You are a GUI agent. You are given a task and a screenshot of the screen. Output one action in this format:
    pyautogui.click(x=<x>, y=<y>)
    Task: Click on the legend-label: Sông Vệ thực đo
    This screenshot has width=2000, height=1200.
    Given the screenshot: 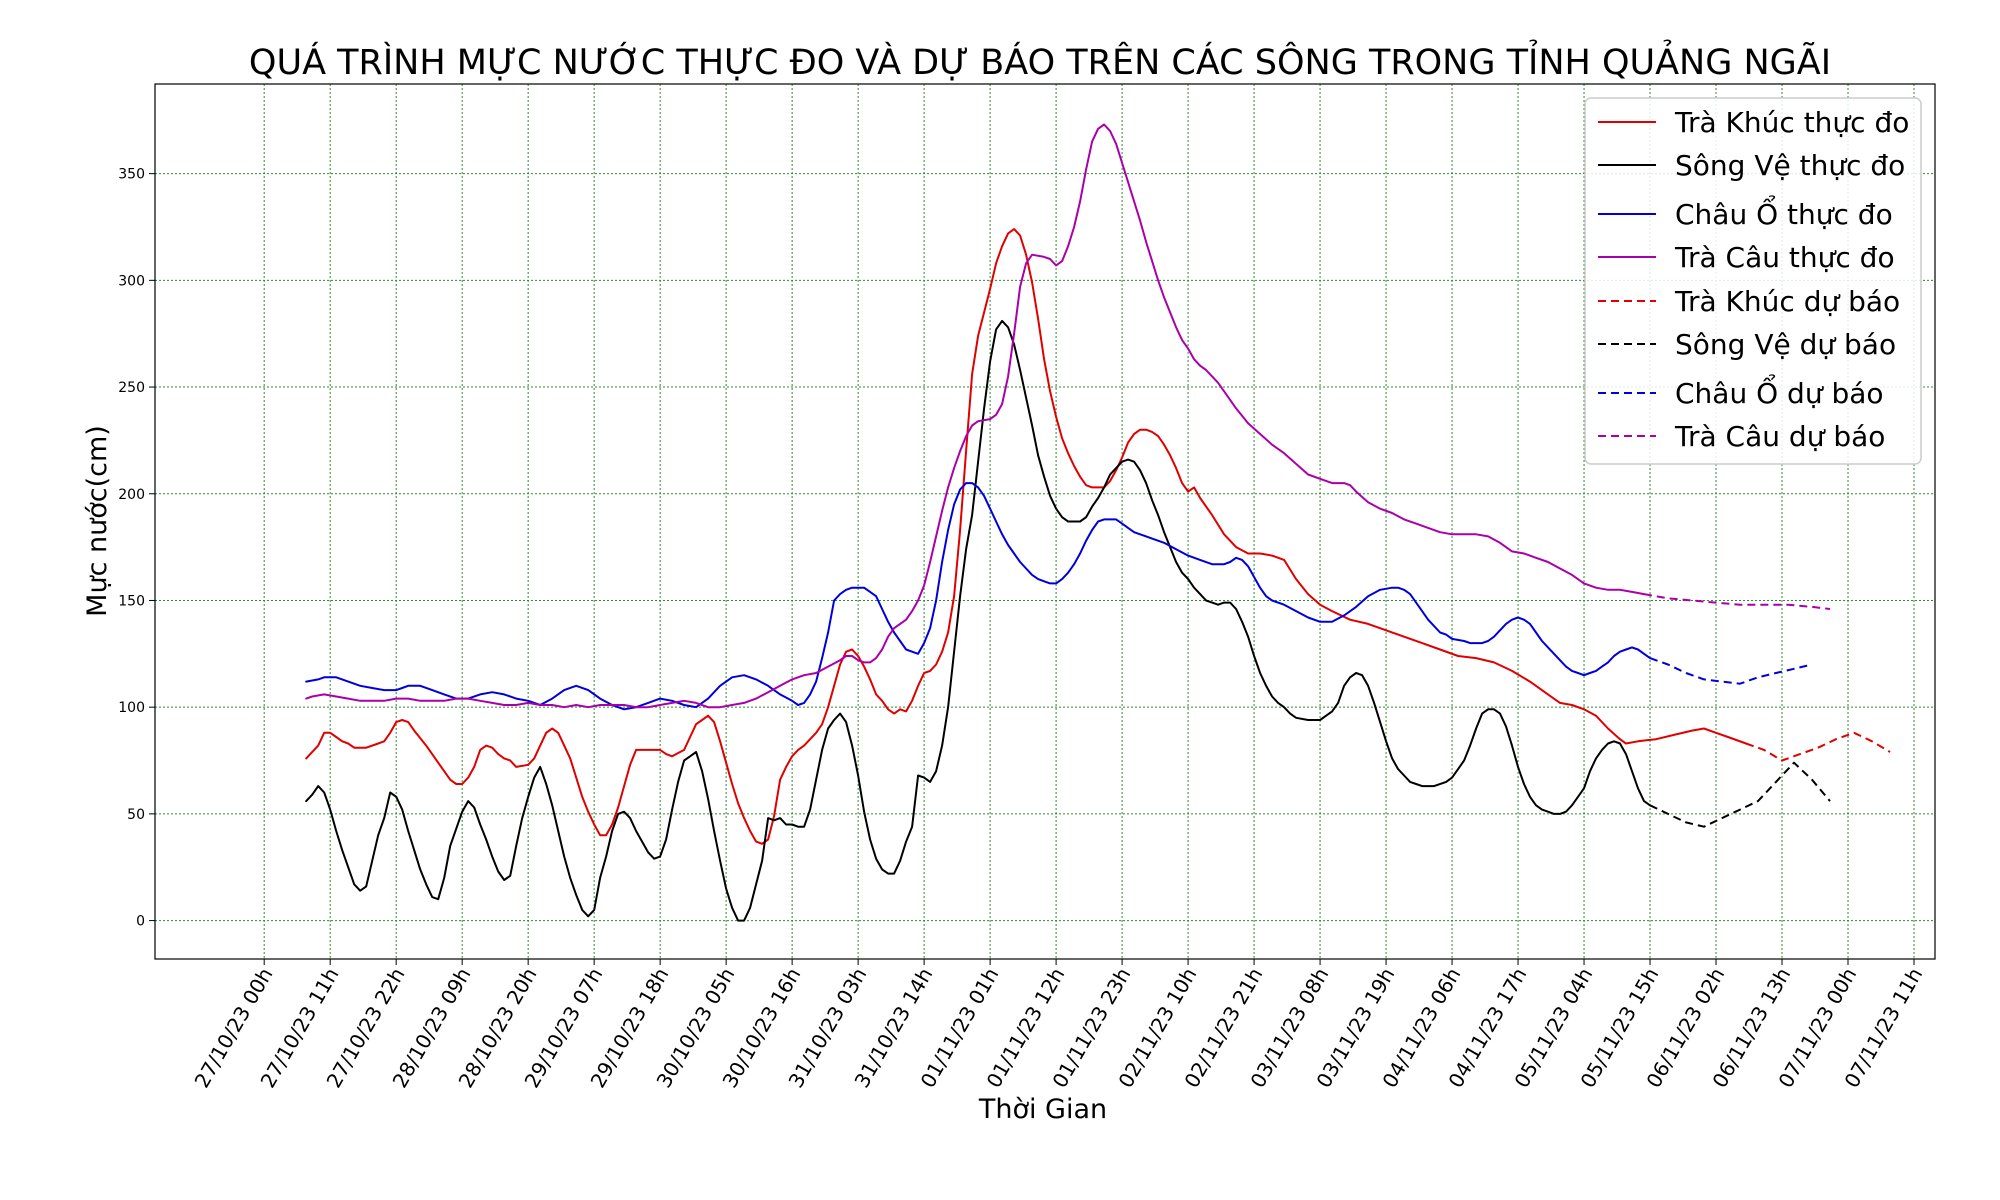 What is the action you would take?
    pyautogui.click(x=1790, y=165)
    